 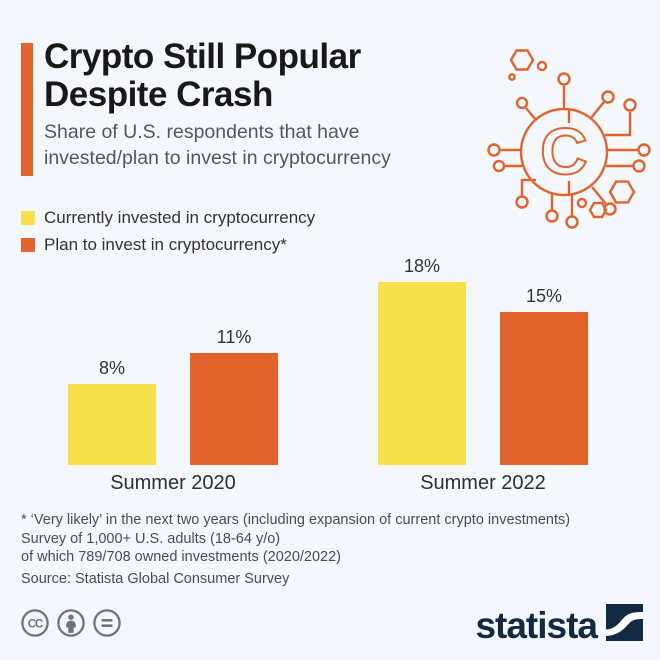 What do you see at coordinates (234, 337) in the screenshot?
I see `bar-value-label: 11%` at bounding box center [234, 337].